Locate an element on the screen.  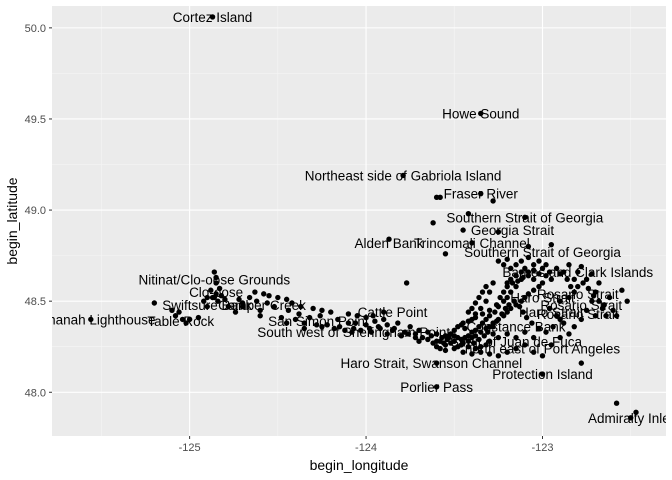
point-label: Nitinat/Clo-oose Grounds is located at coordinates (215, 279).